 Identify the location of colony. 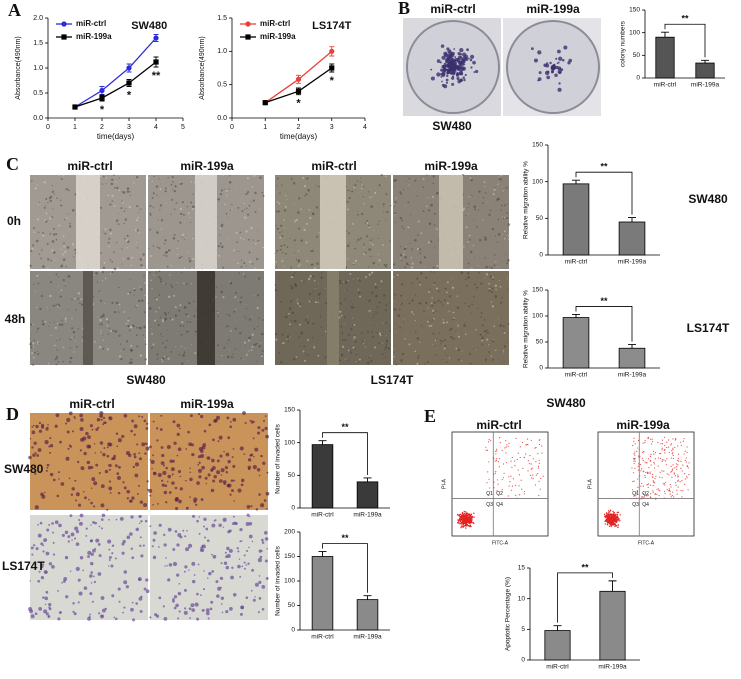
(556, 76).